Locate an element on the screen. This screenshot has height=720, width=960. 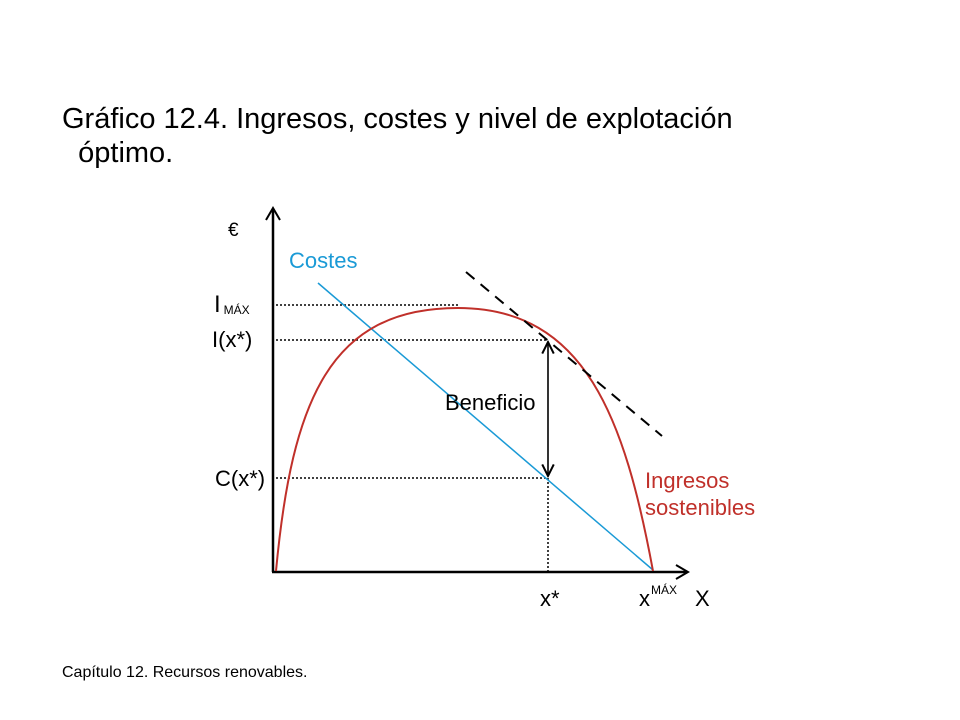
i-max-label: I MÁX is located at coordinates (232, 304).